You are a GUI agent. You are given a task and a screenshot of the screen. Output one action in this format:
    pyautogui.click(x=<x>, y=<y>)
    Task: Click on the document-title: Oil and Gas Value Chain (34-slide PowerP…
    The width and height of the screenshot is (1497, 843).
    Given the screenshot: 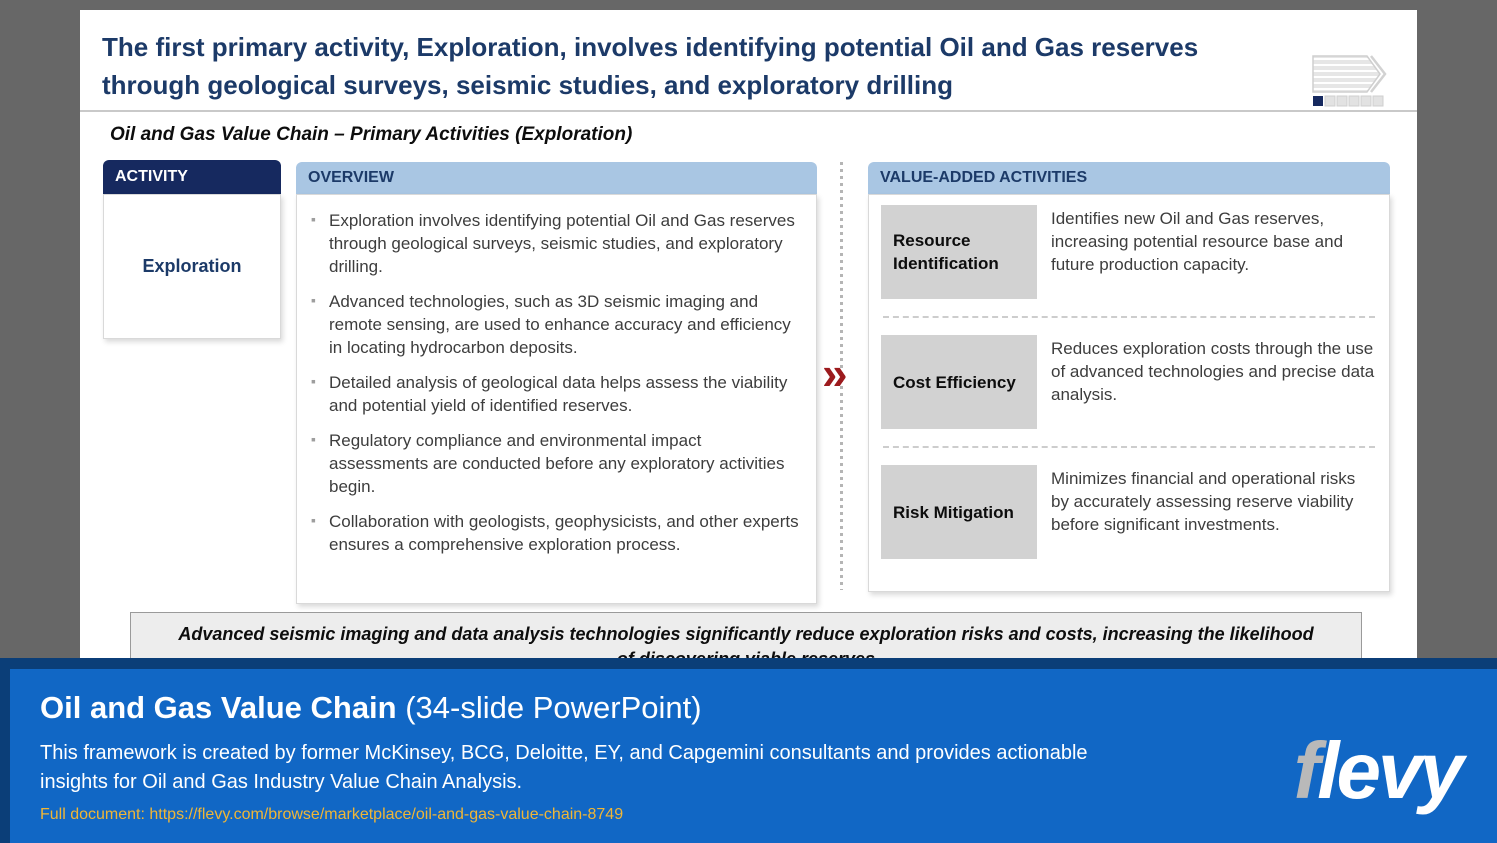 What is the action you would take?
    pyautogui.click(x=768, y=708)
    